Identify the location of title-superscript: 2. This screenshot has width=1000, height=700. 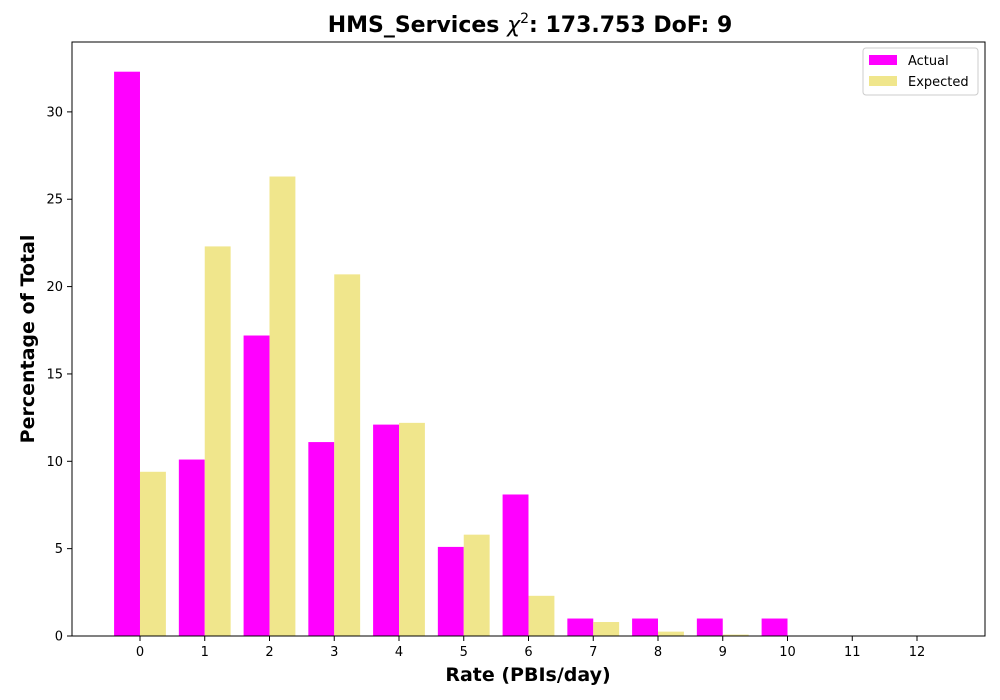
(524, 19).